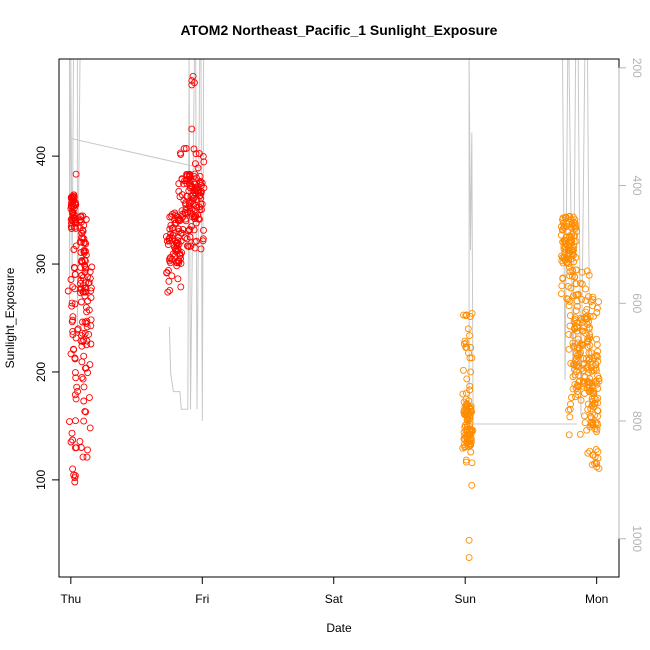 The image size is (650, 650). Describe the element at coordinates (637, 303) in the screenshot. I see `y2-tick-label: 600` at that location.